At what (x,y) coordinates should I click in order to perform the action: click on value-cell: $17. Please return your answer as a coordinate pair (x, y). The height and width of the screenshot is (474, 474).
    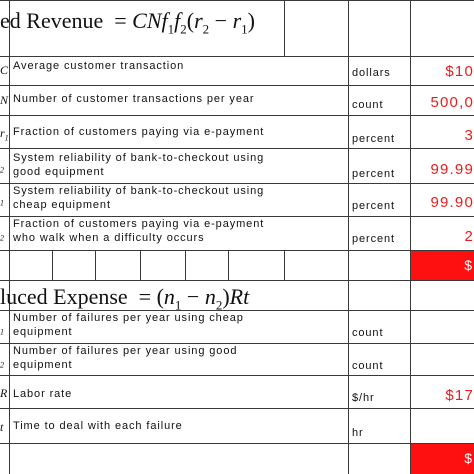
    Looking at the image, I should click on (459, 395).